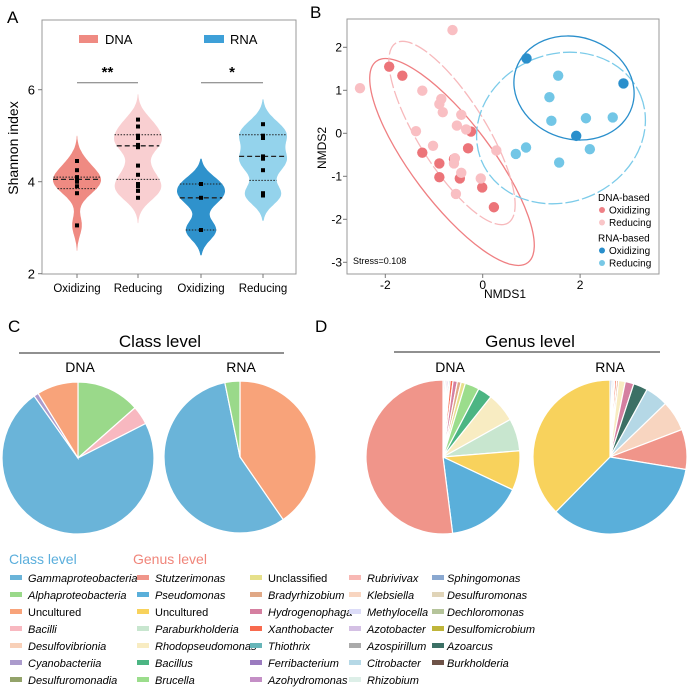 The height and width of the screenshot is (689, 700). I want to click on legend-item-label: Pseudomonas, so click(190, 596).